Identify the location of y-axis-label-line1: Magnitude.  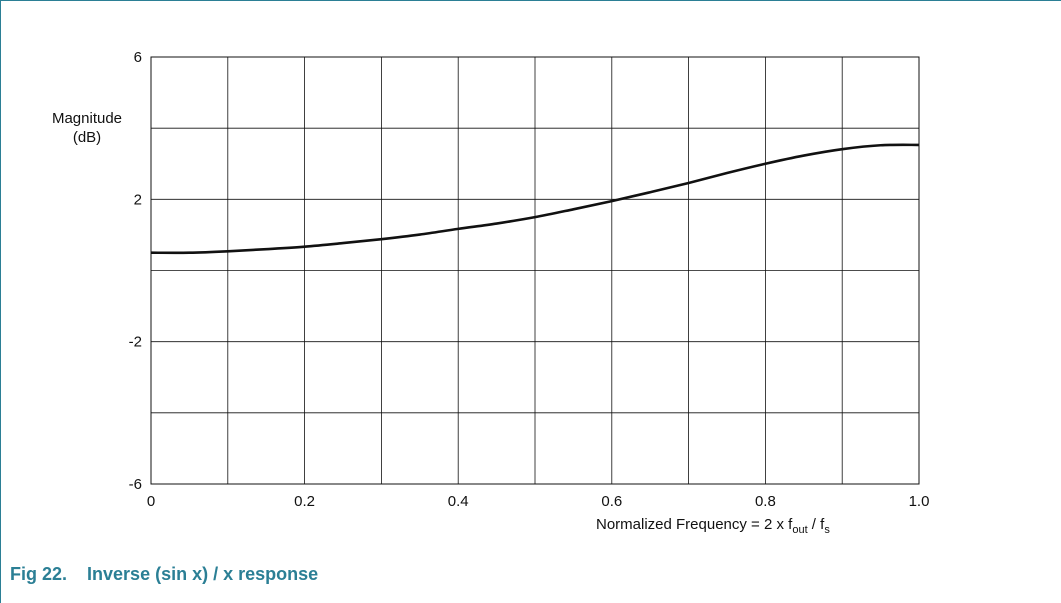
(87, 118).